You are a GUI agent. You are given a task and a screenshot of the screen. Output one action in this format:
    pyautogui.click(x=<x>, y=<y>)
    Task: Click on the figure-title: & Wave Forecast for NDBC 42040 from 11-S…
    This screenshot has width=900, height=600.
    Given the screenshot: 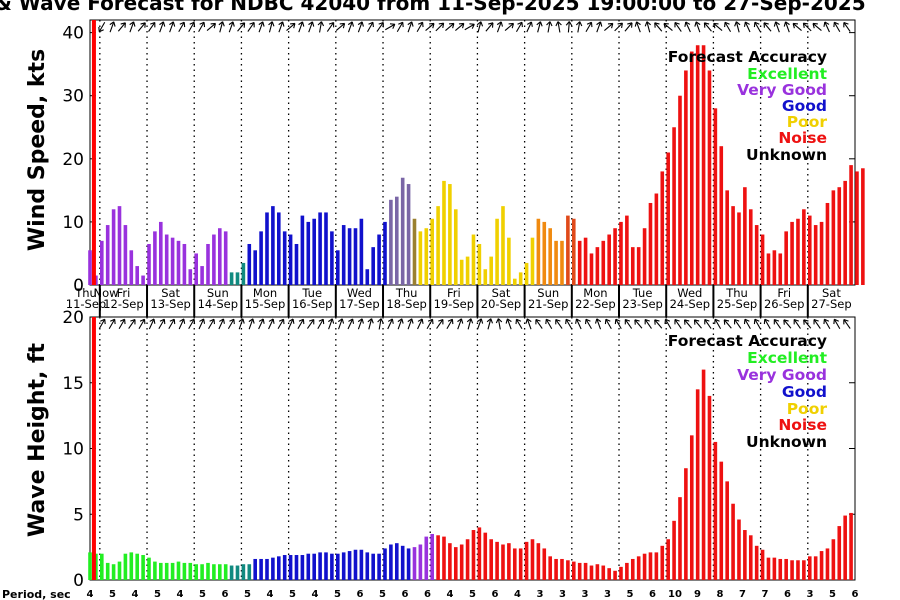 What is the action you would take?
    pyautogui.click(x=433, y=7)
    